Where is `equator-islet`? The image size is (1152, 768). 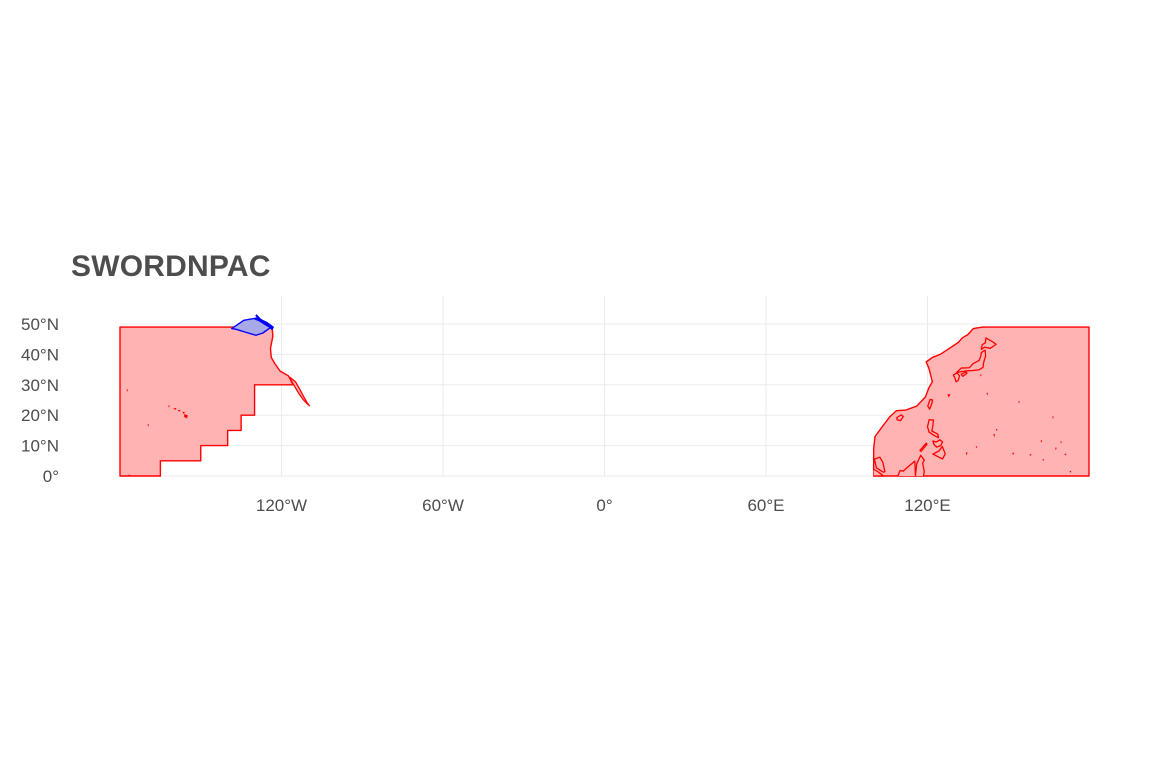 equator-islet is located at coordinates (129, 475).